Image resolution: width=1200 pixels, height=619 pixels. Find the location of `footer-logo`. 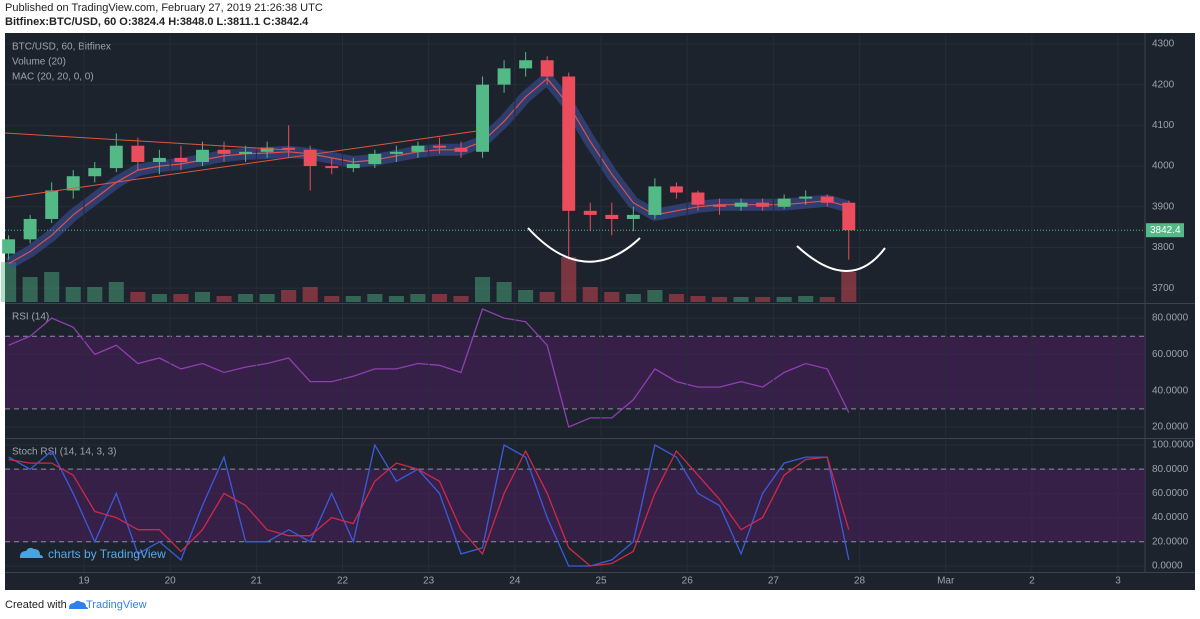

footer-logo is located at coordinates (78, 604).